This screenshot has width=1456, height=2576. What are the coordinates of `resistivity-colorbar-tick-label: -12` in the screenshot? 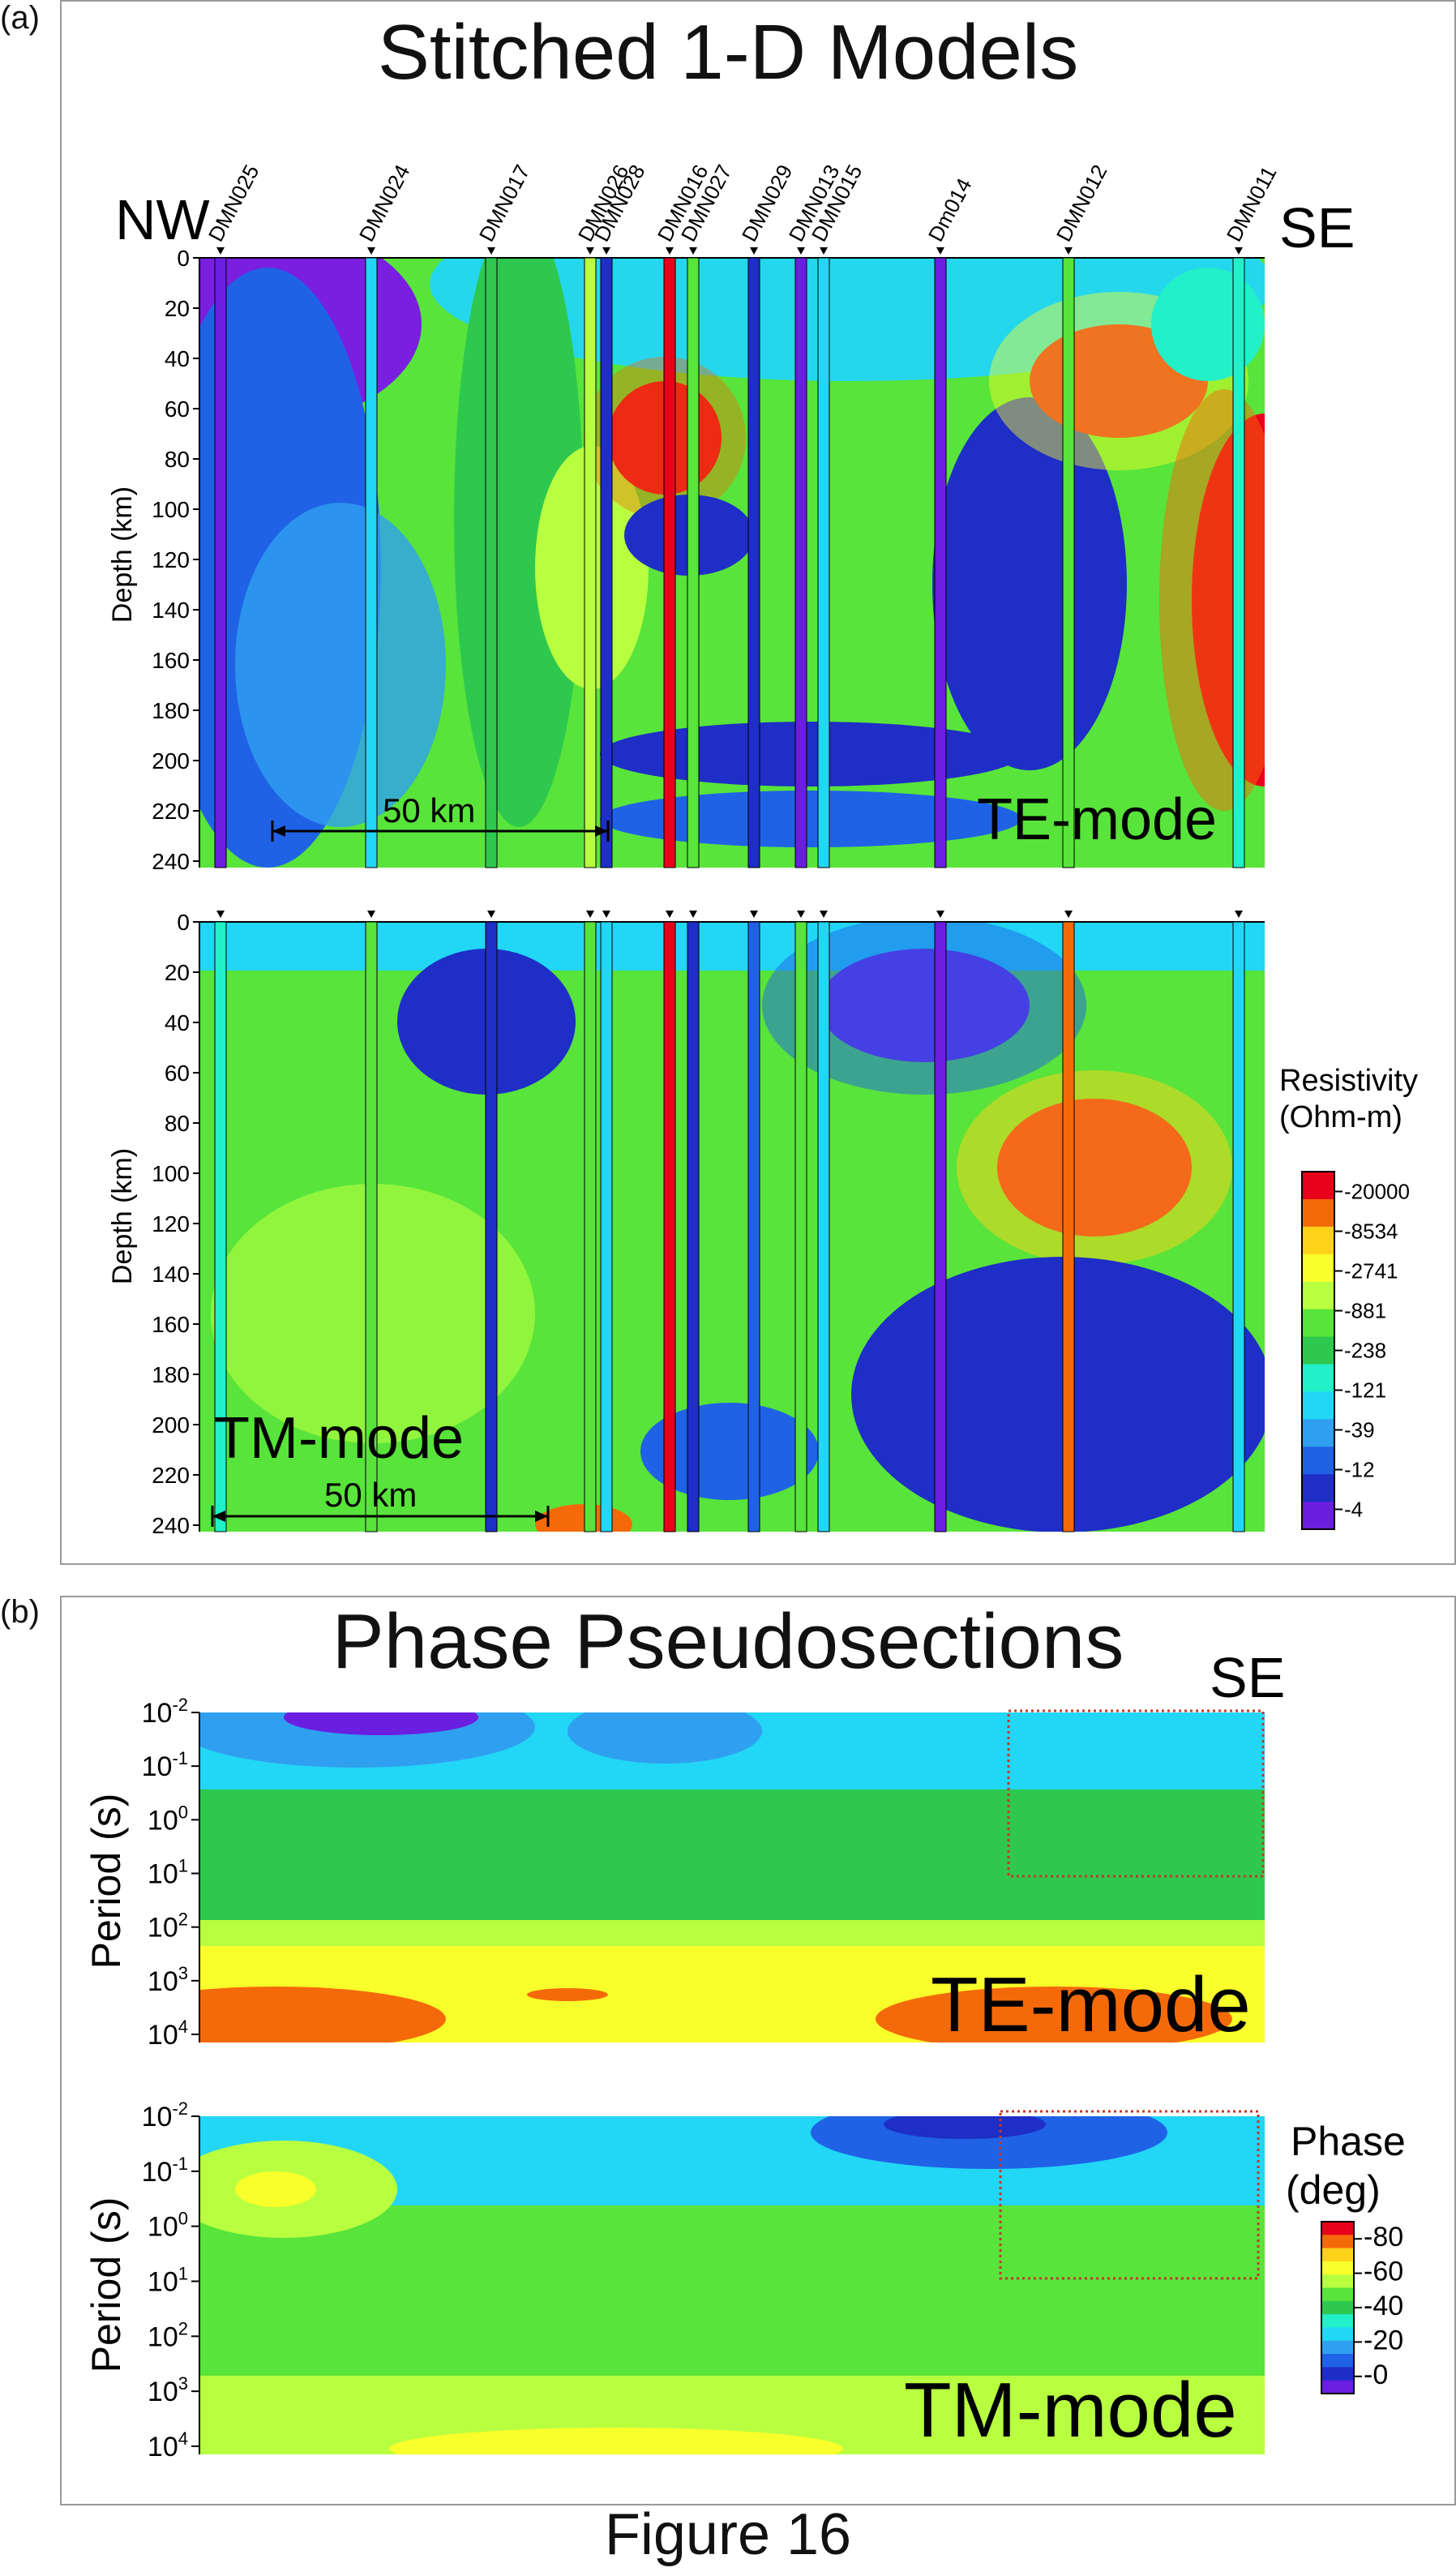 It's located at (1359, 1470).